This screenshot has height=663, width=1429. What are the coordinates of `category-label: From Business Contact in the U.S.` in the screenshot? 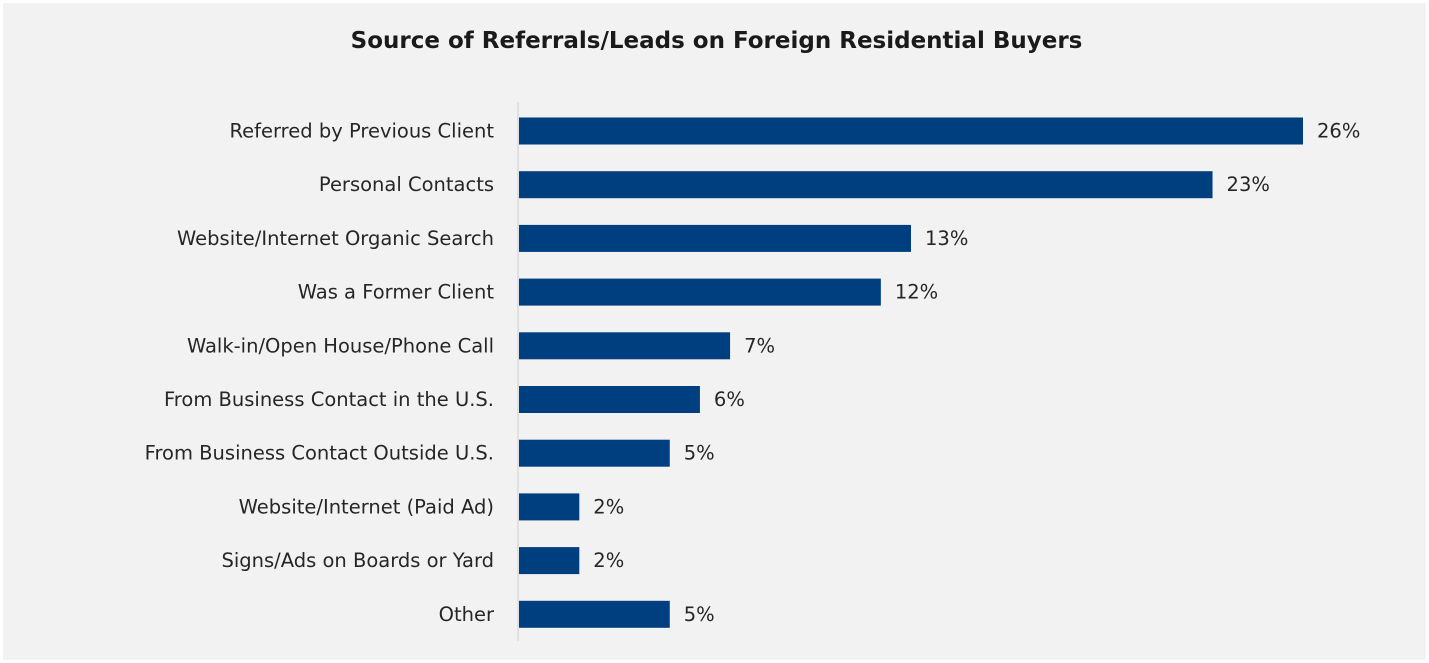 It's located at (329, 399).